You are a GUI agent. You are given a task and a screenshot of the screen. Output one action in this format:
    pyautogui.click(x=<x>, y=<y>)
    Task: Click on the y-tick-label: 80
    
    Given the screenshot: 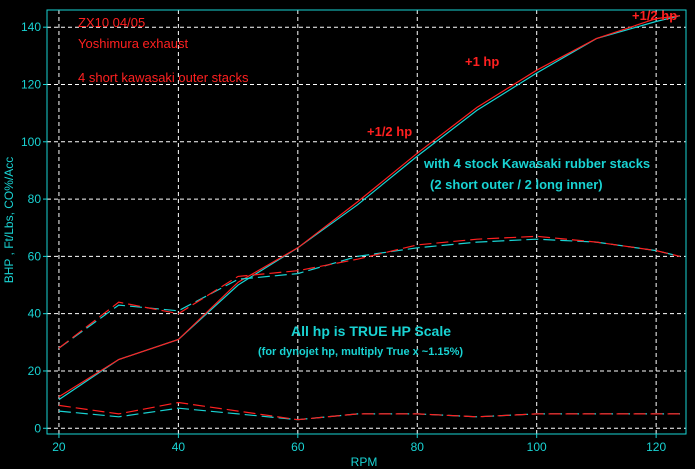 What is the action you would take?
    pyautogui.click(x=35, y=199)
    